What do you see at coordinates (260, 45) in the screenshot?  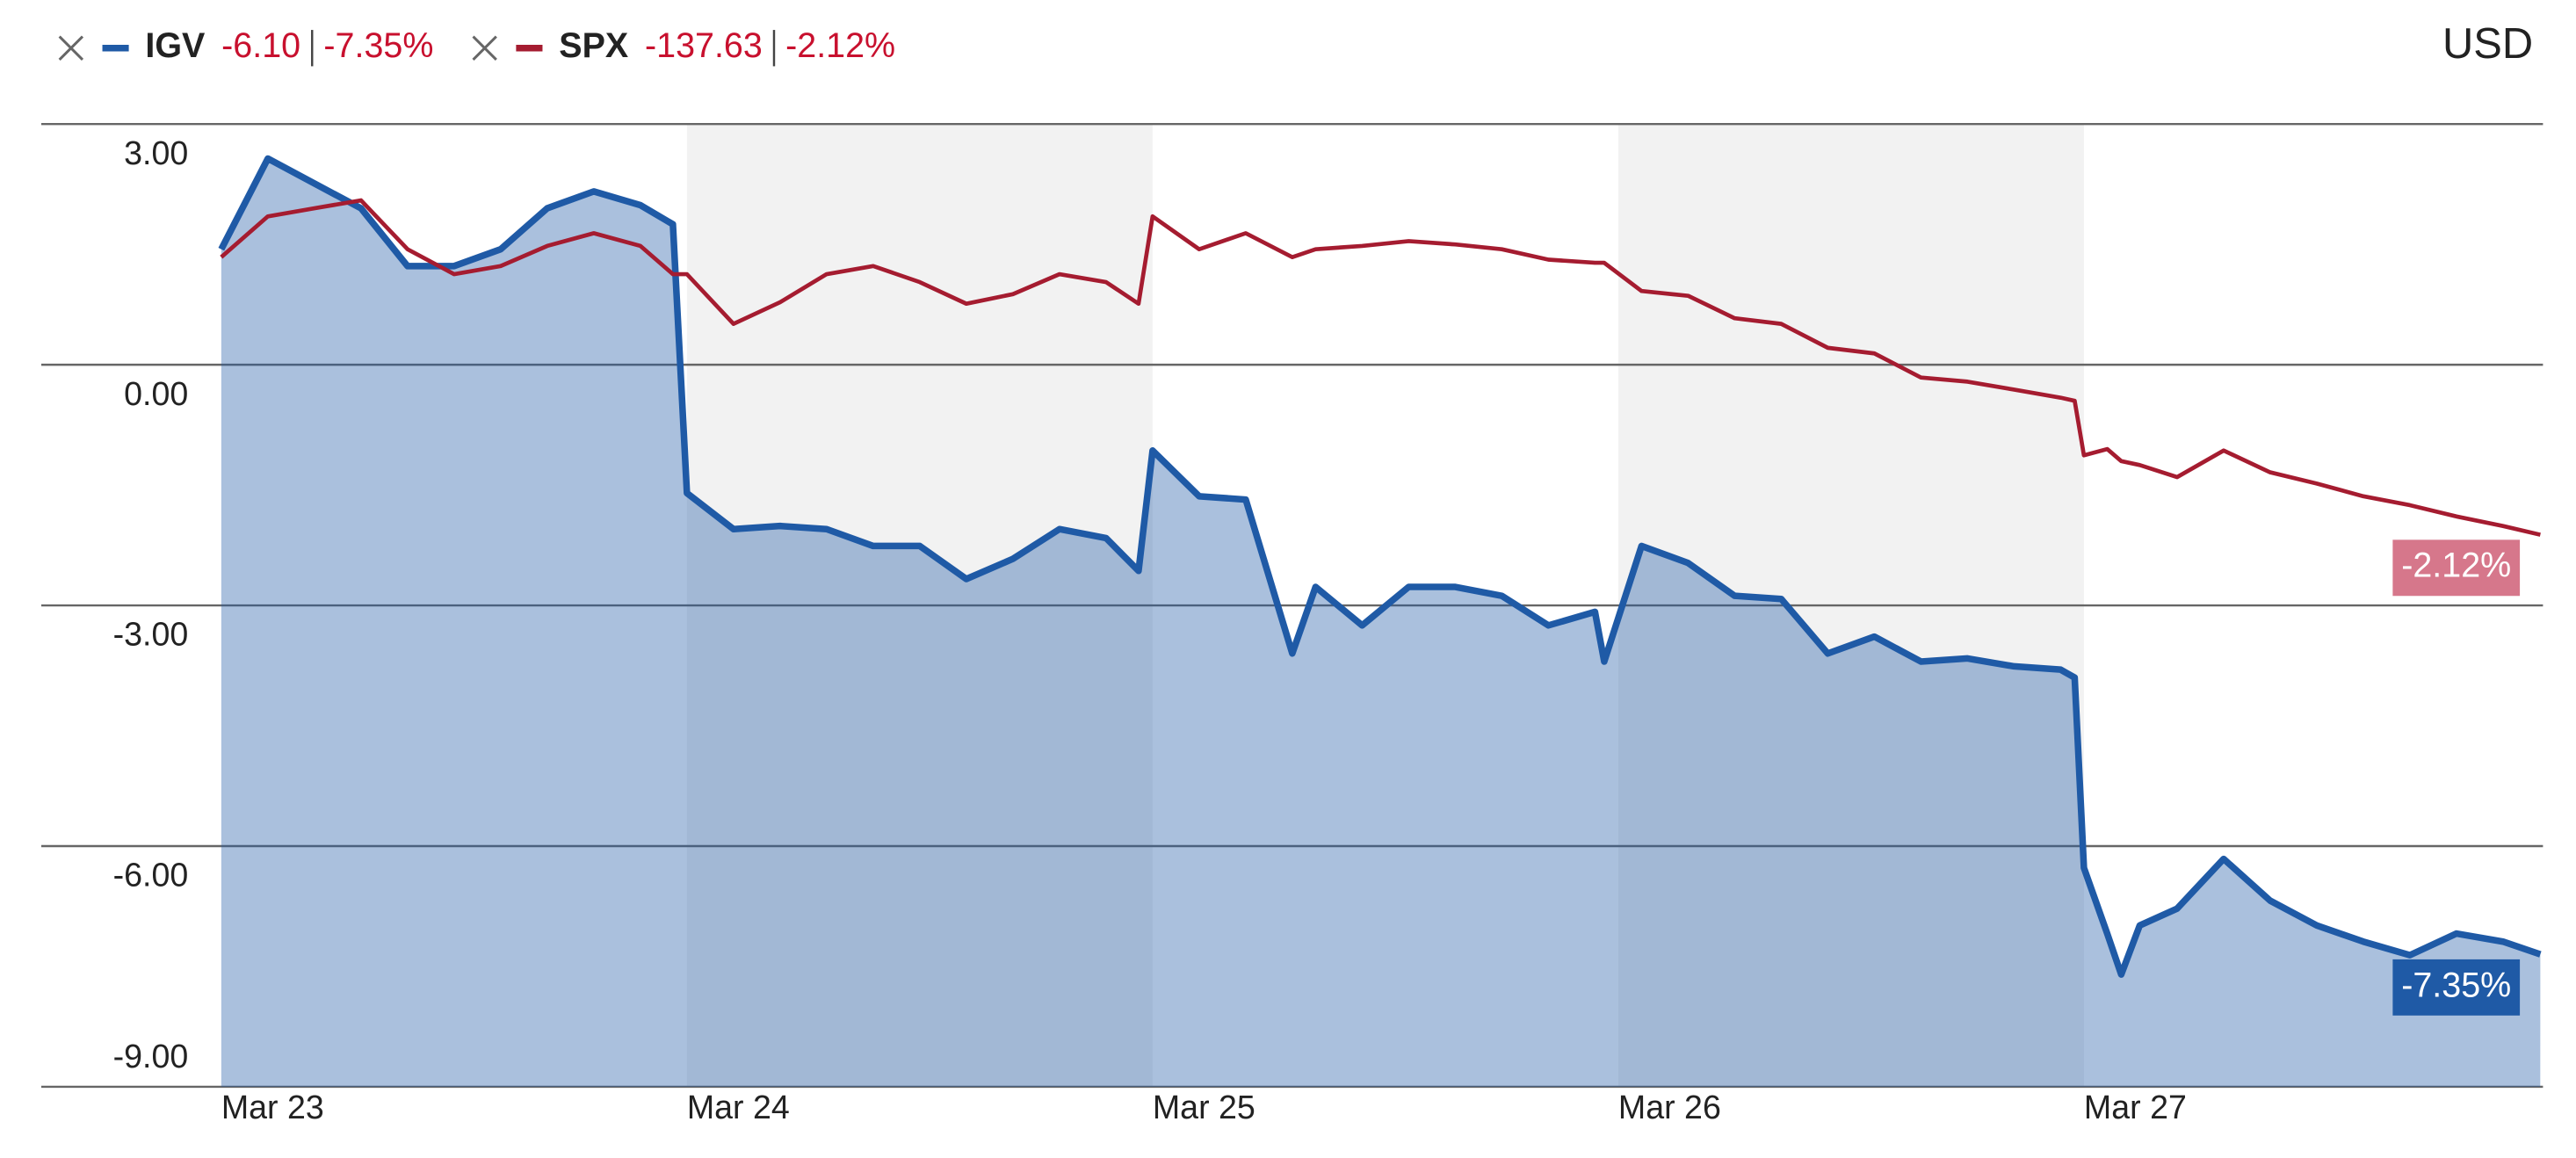 I see `legend-change: -6.10` at bounding box center [260, 45].